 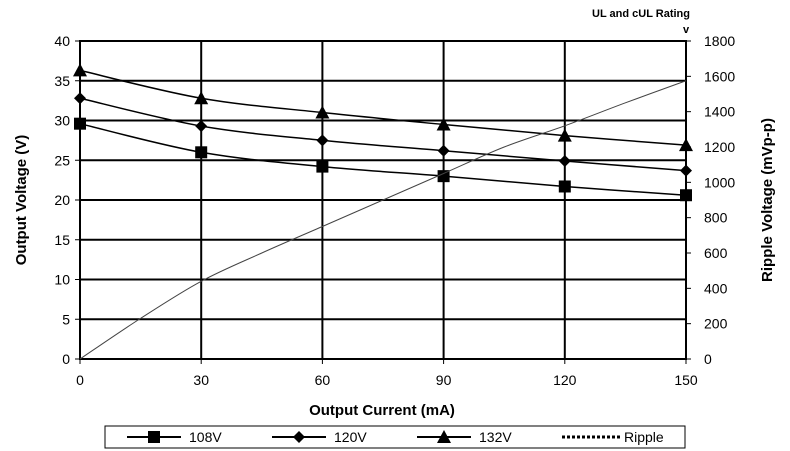 I want to click on legend-label: 120V, so click(x=350, y=437).